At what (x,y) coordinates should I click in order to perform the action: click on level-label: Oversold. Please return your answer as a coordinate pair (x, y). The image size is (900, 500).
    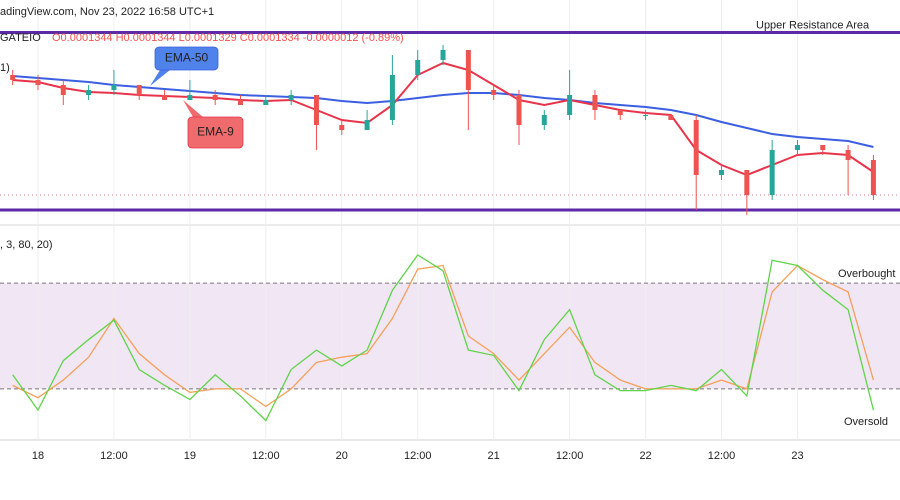
    Looking at the image, I should click on (866, 422).